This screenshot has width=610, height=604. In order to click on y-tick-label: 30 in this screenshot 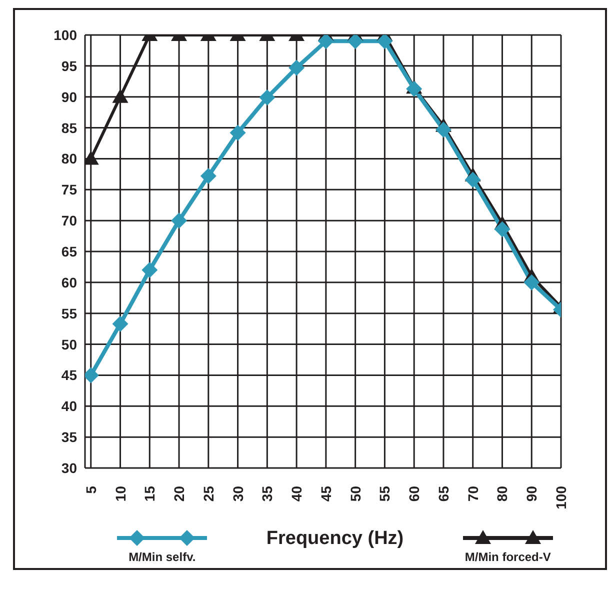, I will do `click(69, 468)`.